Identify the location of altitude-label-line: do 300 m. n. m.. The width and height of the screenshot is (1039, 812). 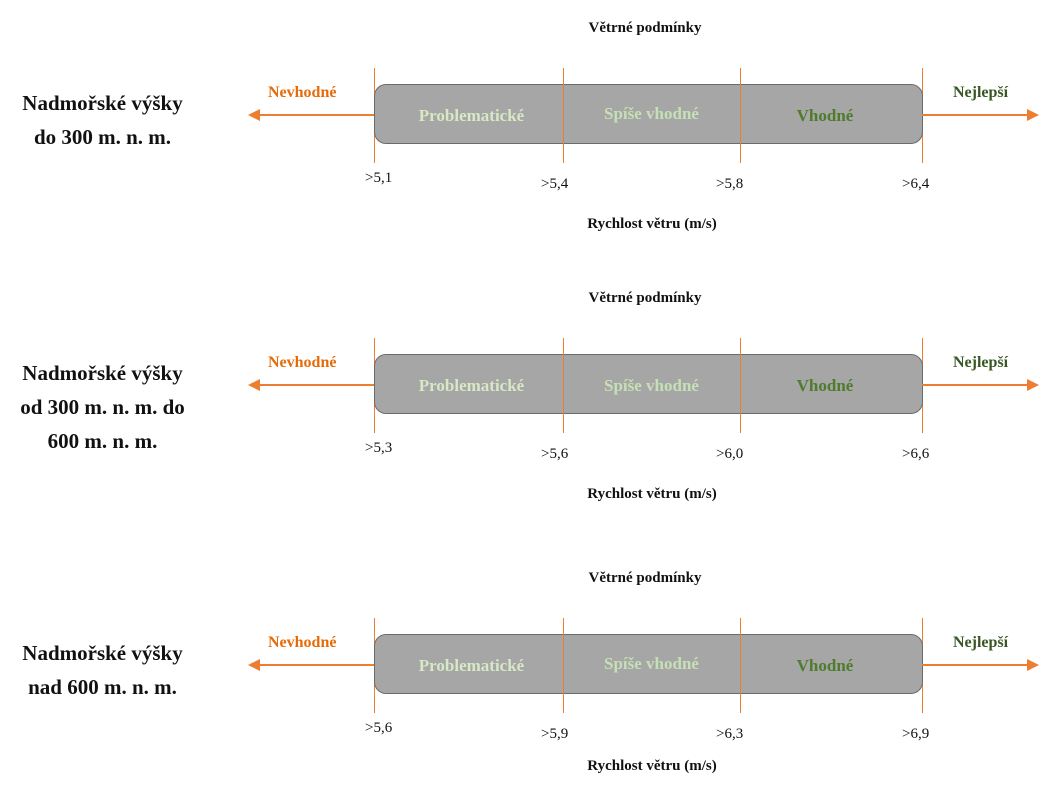
(102, 137).